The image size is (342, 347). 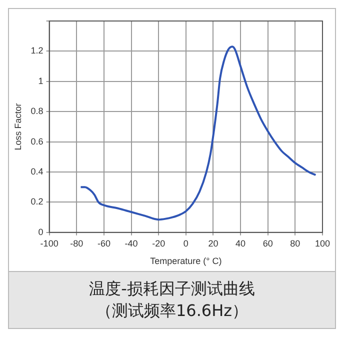 What do you see at coordinates (213, 243) in the screenshot?
I see `x-tick-label: 20` at bounding box center [213, 243].